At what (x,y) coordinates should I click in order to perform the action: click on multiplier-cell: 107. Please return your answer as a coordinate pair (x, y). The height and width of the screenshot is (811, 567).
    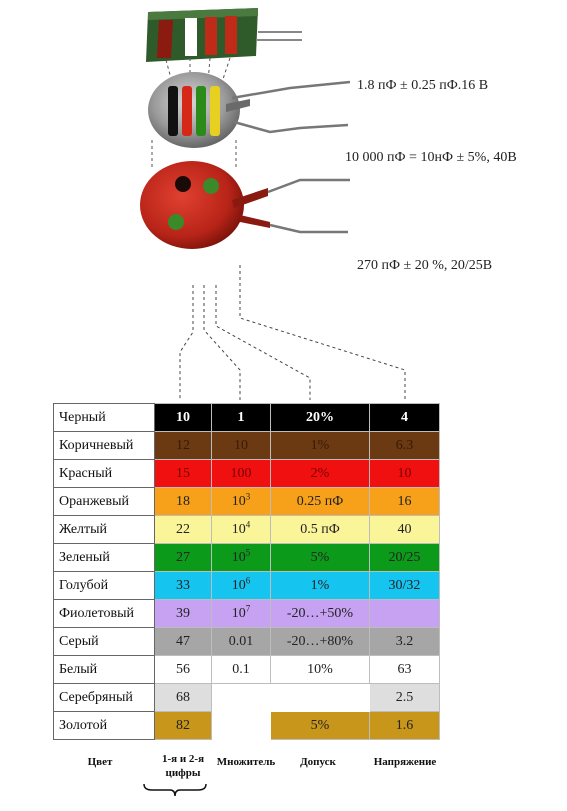
    Looking at the image, I should click on (241, 613).